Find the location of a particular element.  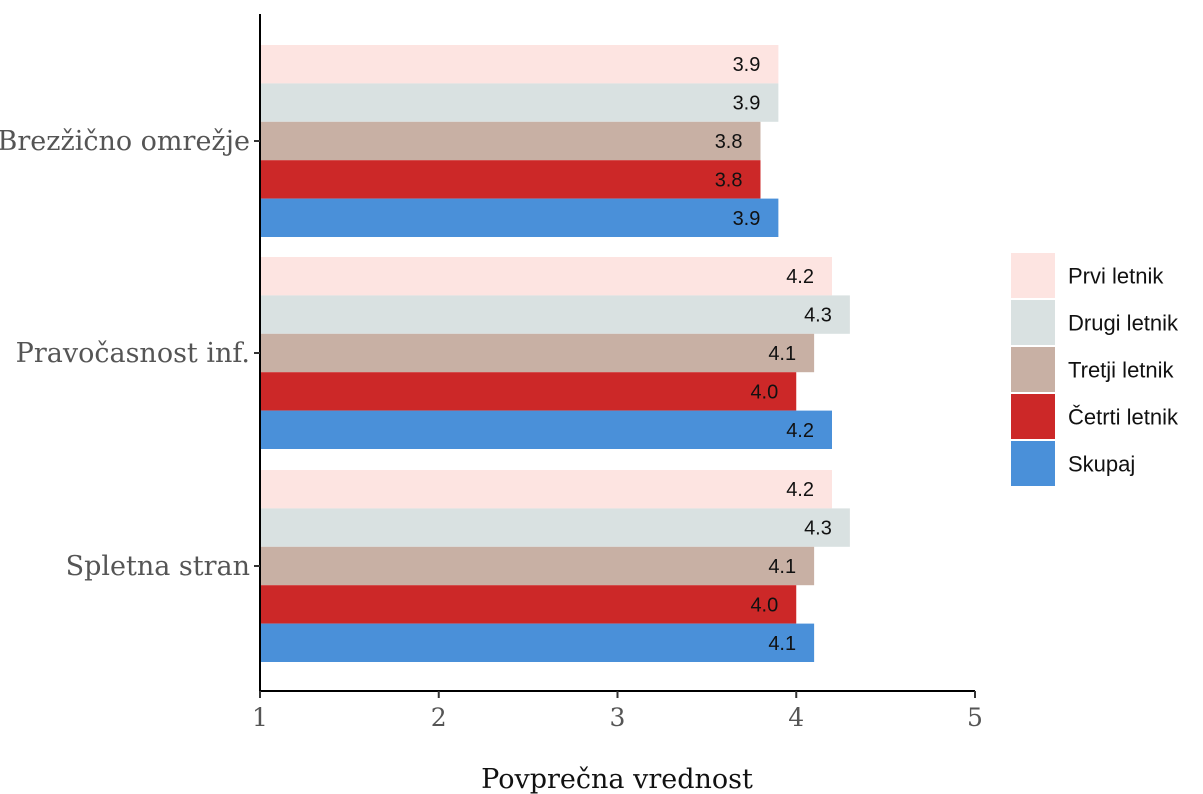

y-tick-label: Brezžično omrežje is located at coordinates (125, 141).